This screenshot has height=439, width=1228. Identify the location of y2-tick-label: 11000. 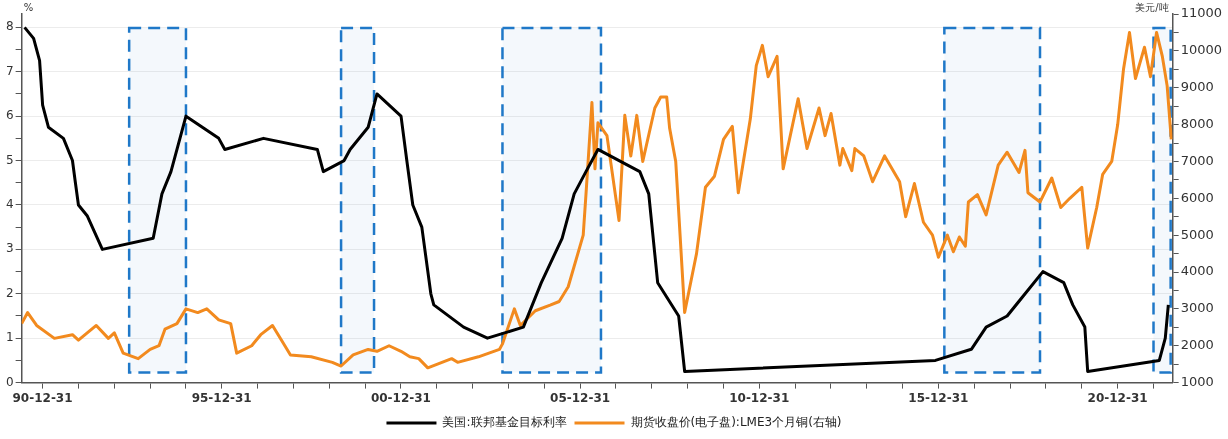
(1201, 13).